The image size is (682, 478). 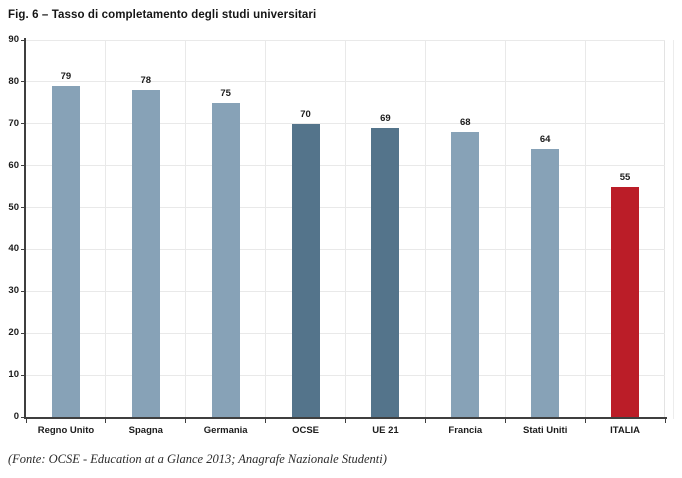 I want to click on bar-ocse, so click(x=305, y=270).